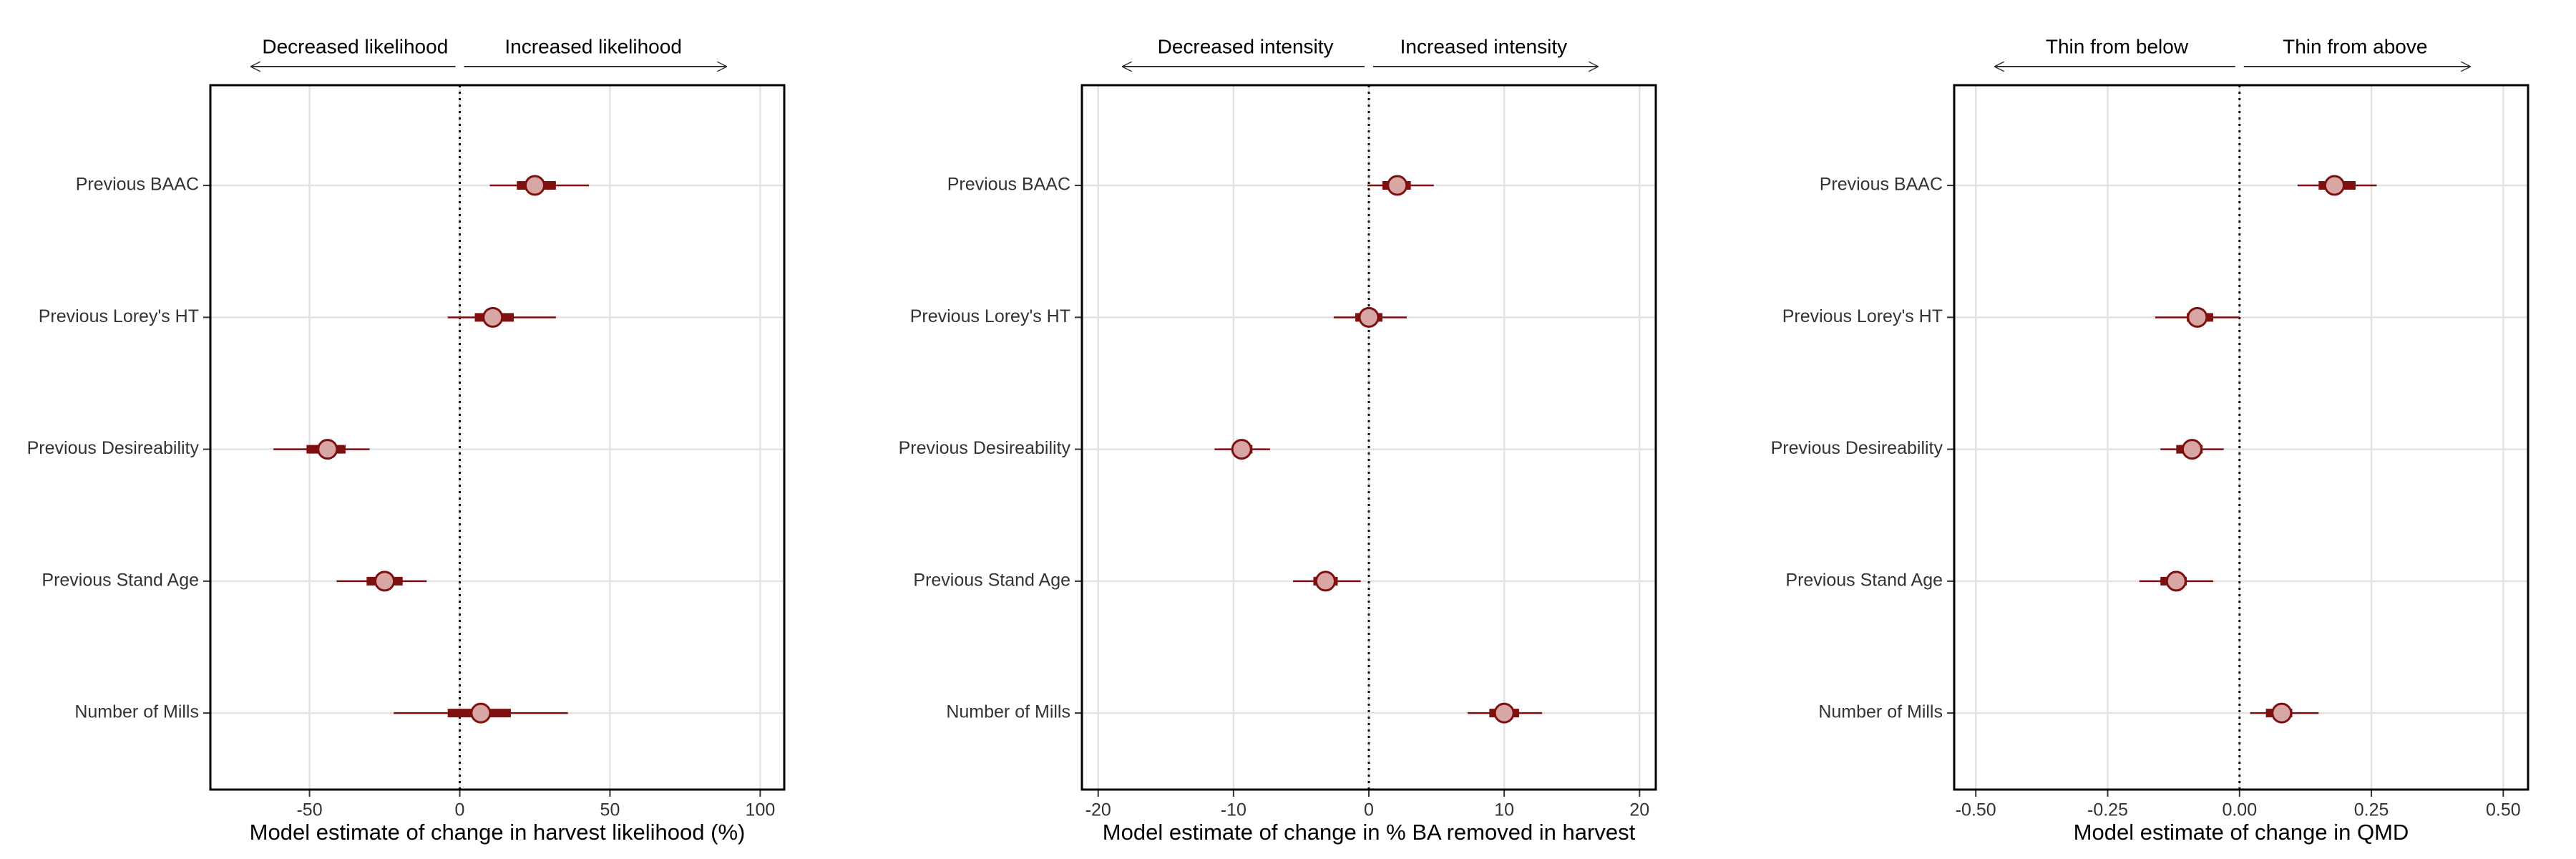  Describe the element at coordinates (1233, 810) in the screenshot. I see `x-tick-label: -10` at that location.